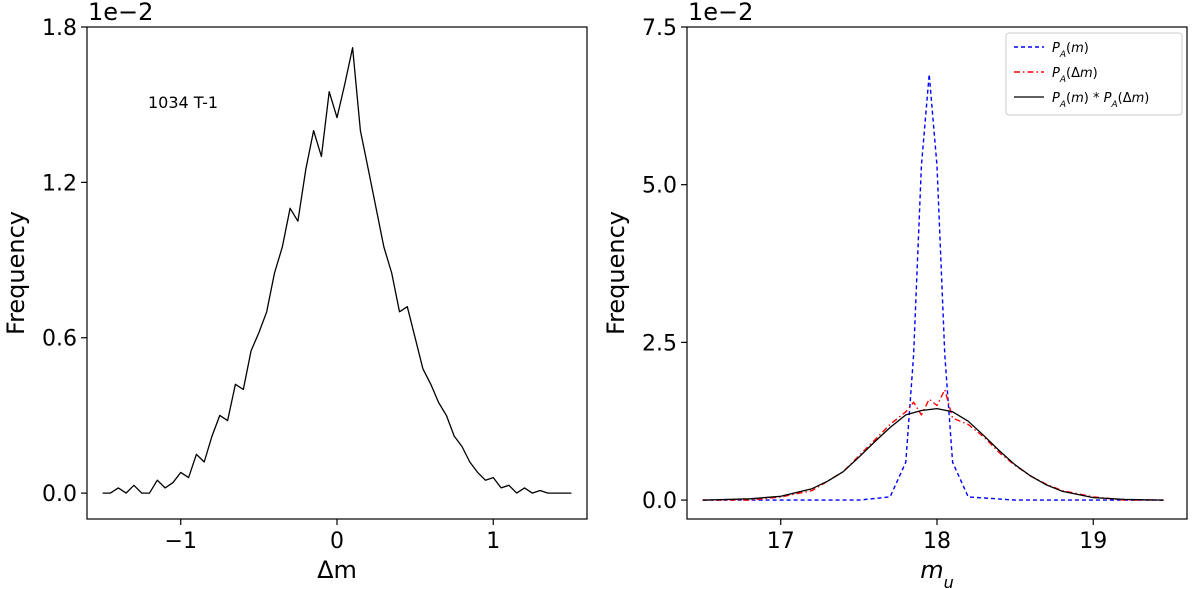  Describe the element at coordinates (59, 339) in the screenshot. I see `left-ytick-label: 0.6` at that location.